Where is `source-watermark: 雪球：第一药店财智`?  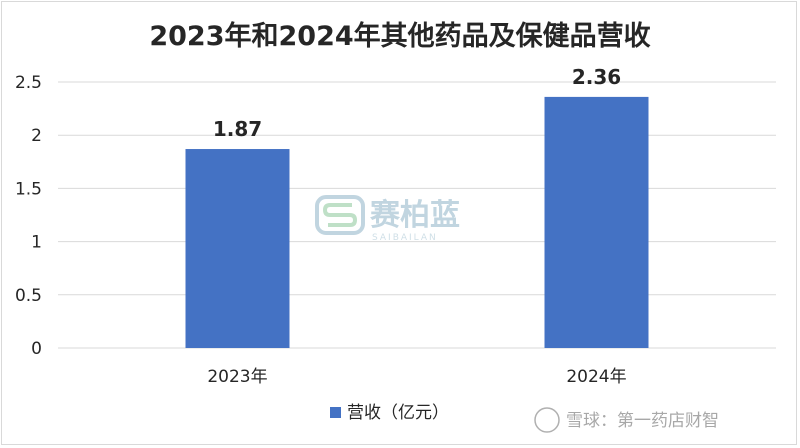
source-watermark: 雪球：第一药店财智 is located at coordinates (626, 420).